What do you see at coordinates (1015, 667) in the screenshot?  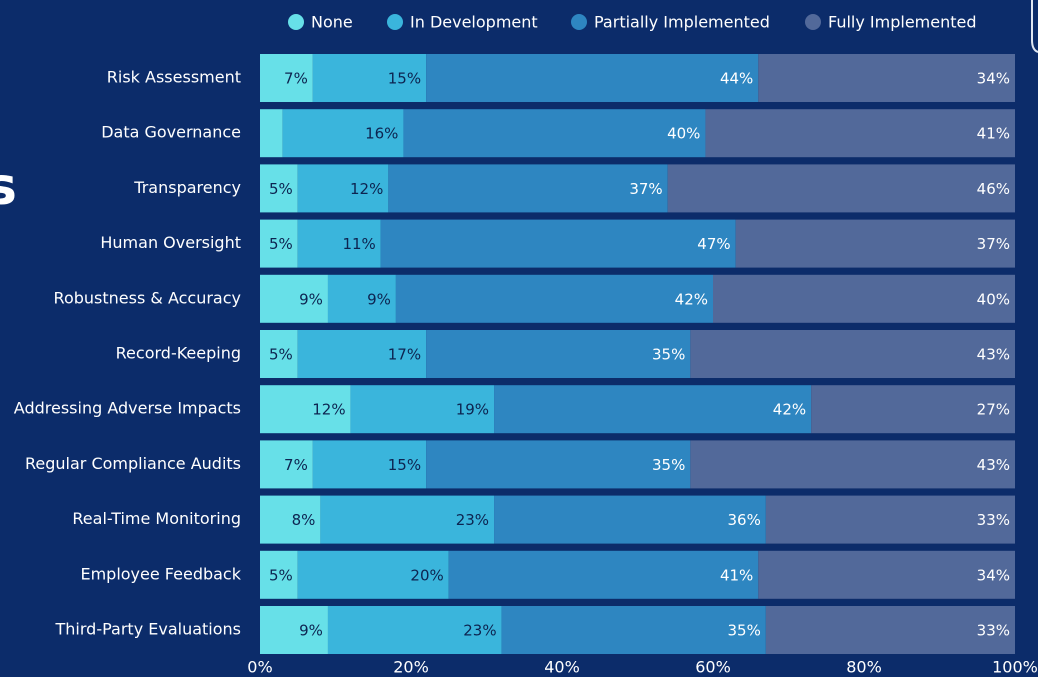 I see `x-tick-label: 100%` at bounding box center [1015, 667].